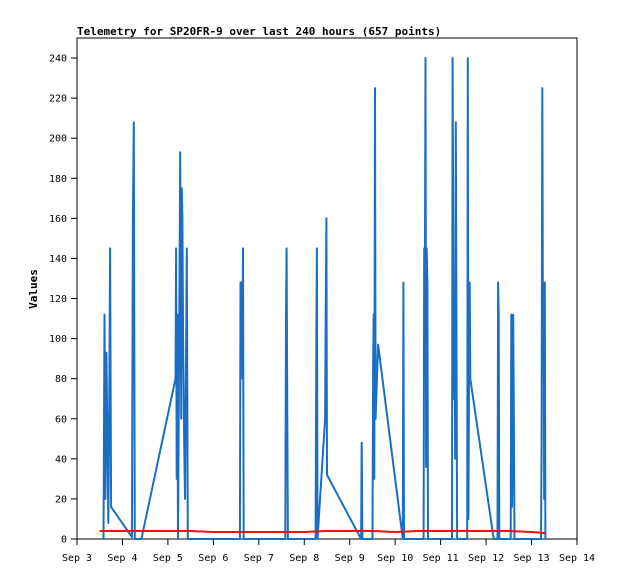 The image size is (618, 583). Describe the element at coordinates (61, 459) in the screenshot. I see `y-tick-label: 40` at that location.